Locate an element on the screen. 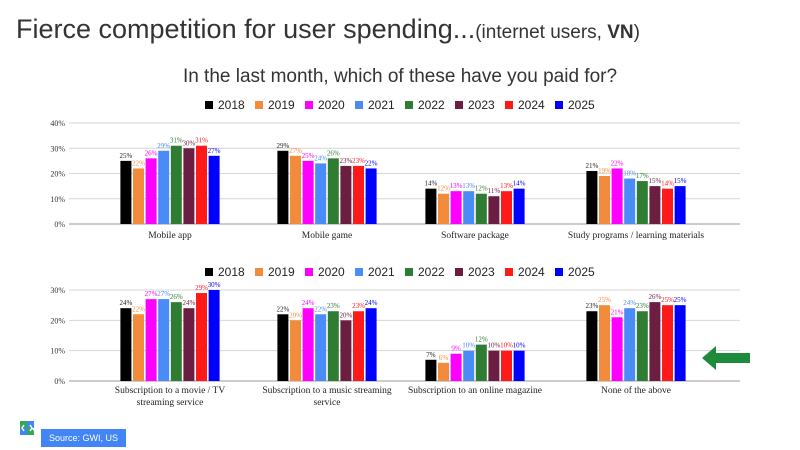  data-label: 18% is located at coordinates (629, 174).